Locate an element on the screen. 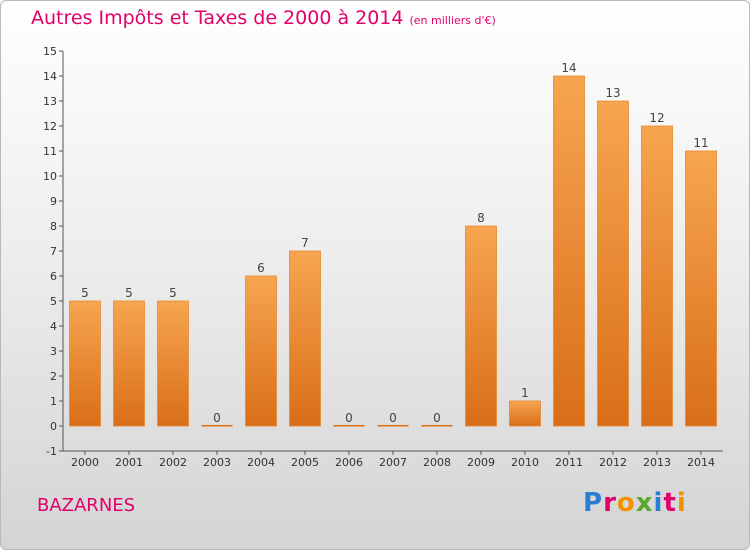  y-tick-label: 15 is located at coordinates (50, 51).